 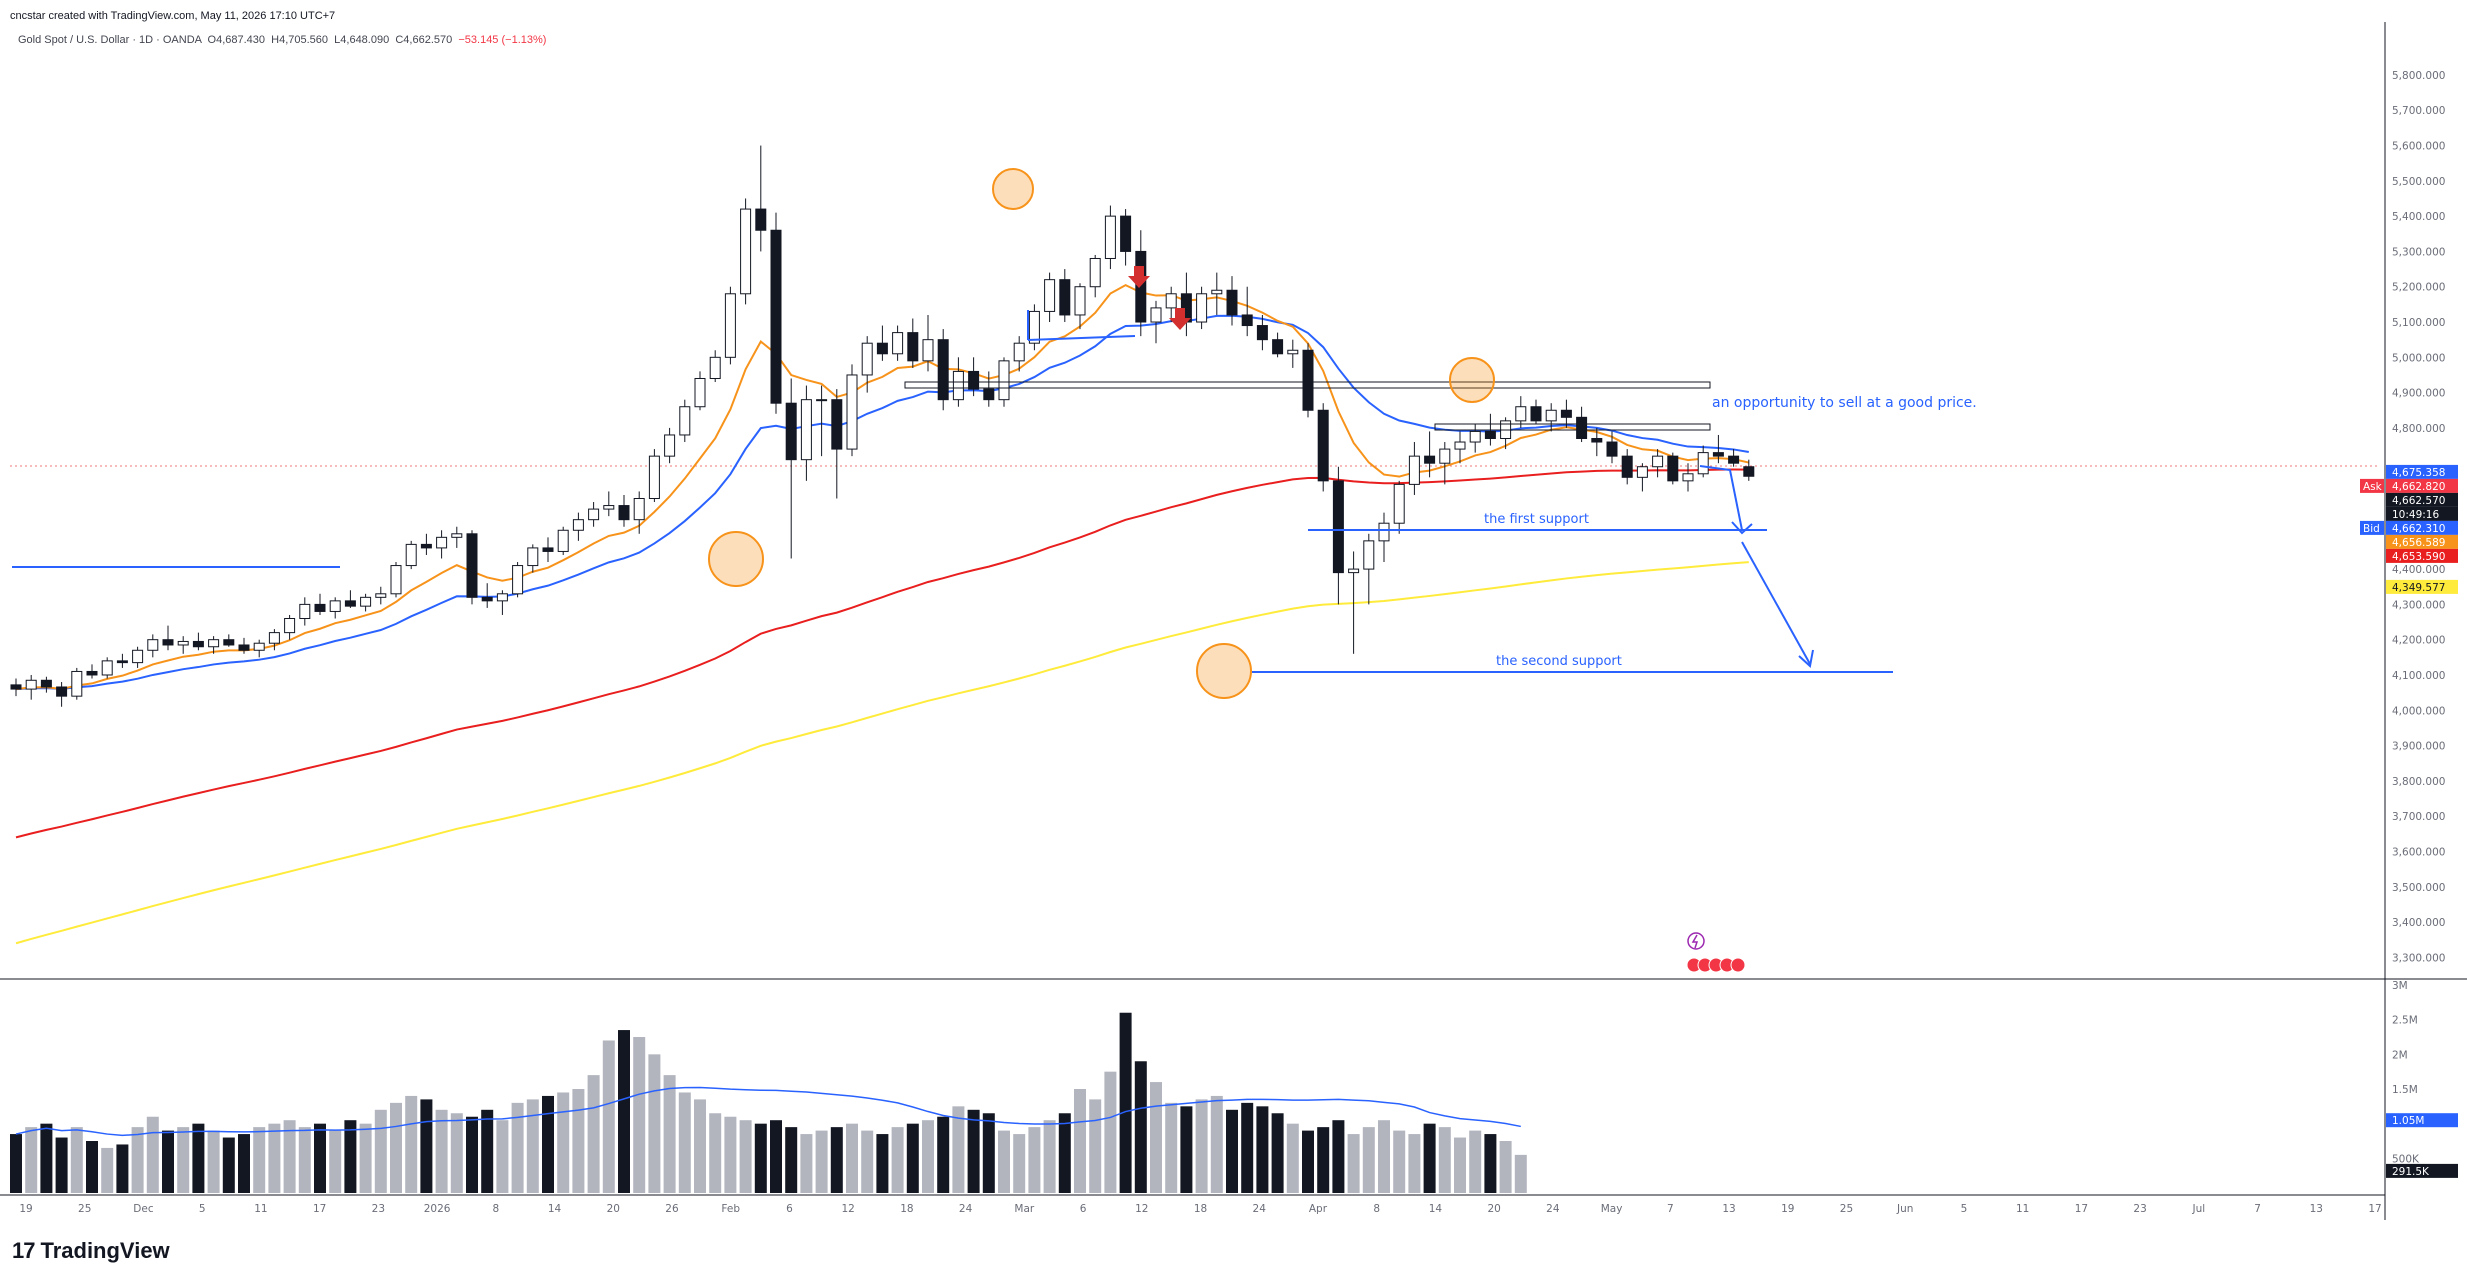 What do you see at coordinates (1716, 965) in the screenshot?
I see `economic-events-icon` at bounding box center [1716, 965].